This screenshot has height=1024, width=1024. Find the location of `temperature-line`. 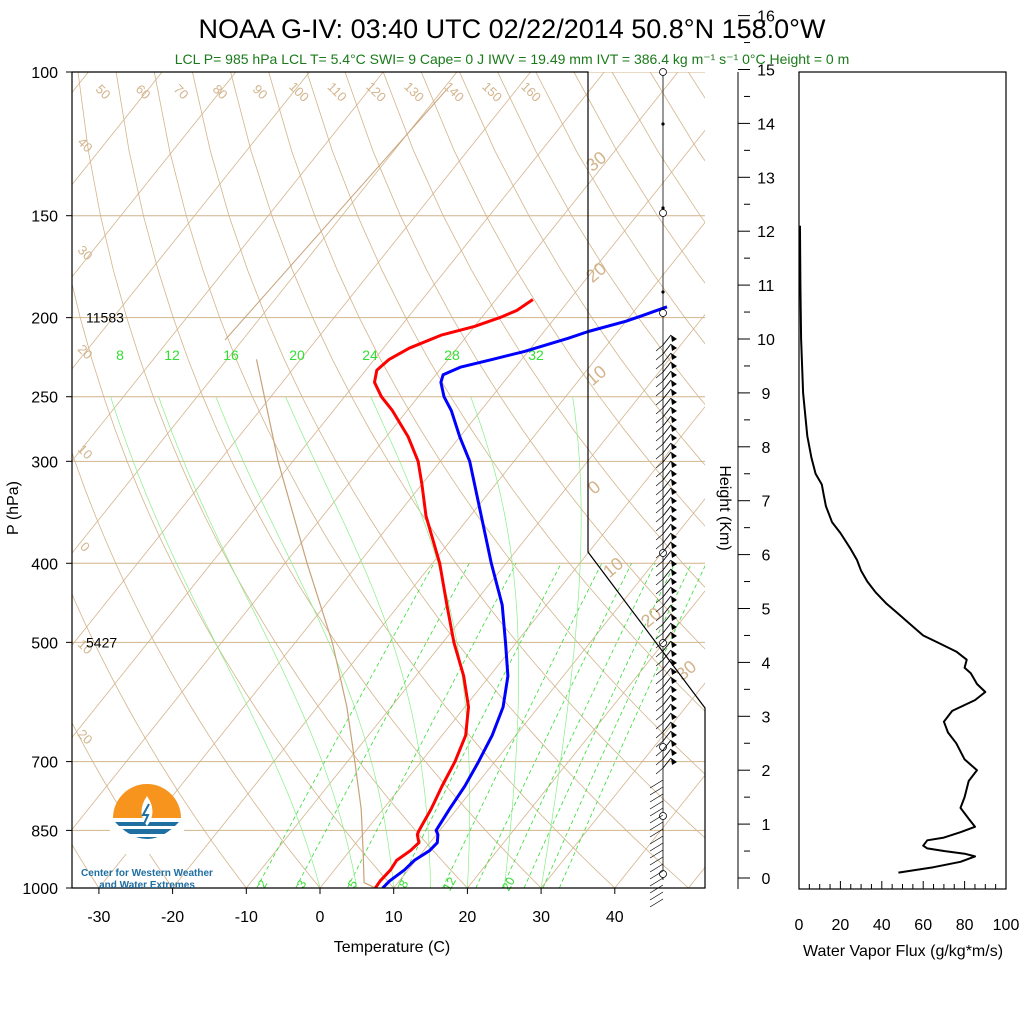

temperature-line is located at coordinates (453, 593).